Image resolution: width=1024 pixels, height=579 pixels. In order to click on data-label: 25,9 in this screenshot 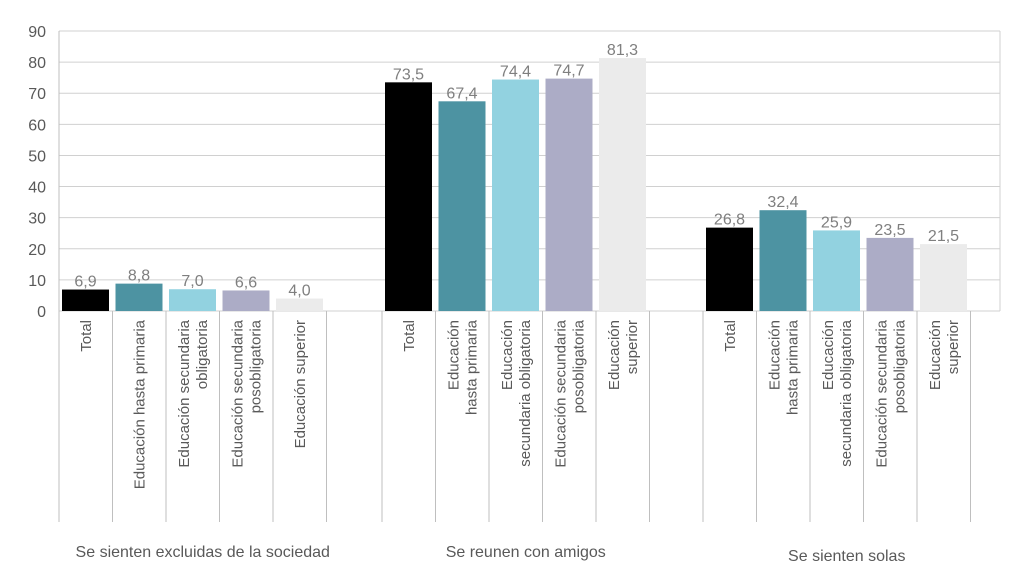, I will do `click(836, 222)`.